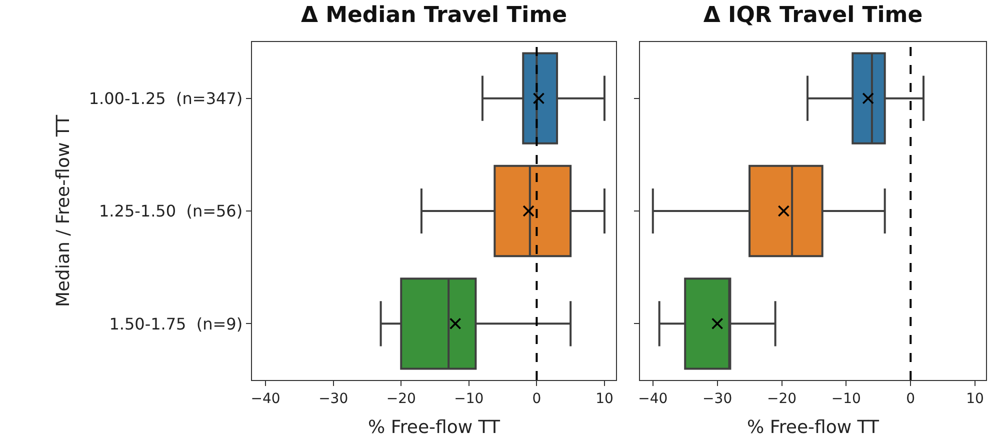  Describe the element at coordinates (176, 324) in the screenshot. I see `y-tick-label: 1.50-1.75 (n=9)` at that location.